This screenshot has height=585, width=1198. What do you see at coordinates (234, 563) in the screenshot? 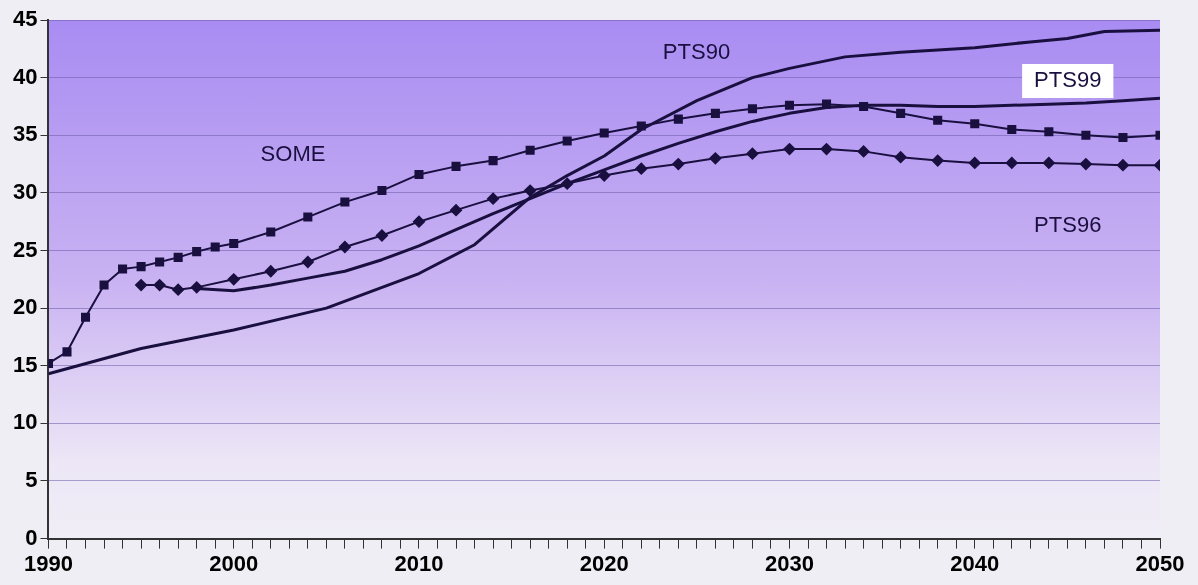
I see `x-tick-label: 2000` at bounding box center [234, 563].